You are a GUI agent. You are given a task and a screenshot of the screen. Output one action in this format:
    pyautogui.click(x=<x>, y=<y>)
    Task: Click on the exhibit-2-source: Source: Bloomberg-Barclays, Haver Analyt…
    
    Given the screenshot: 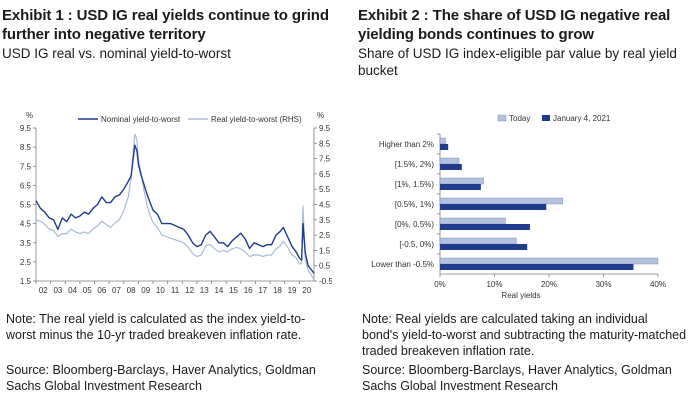 What is the action you would take?
    pyautogui.click(x=517, y=378)
    